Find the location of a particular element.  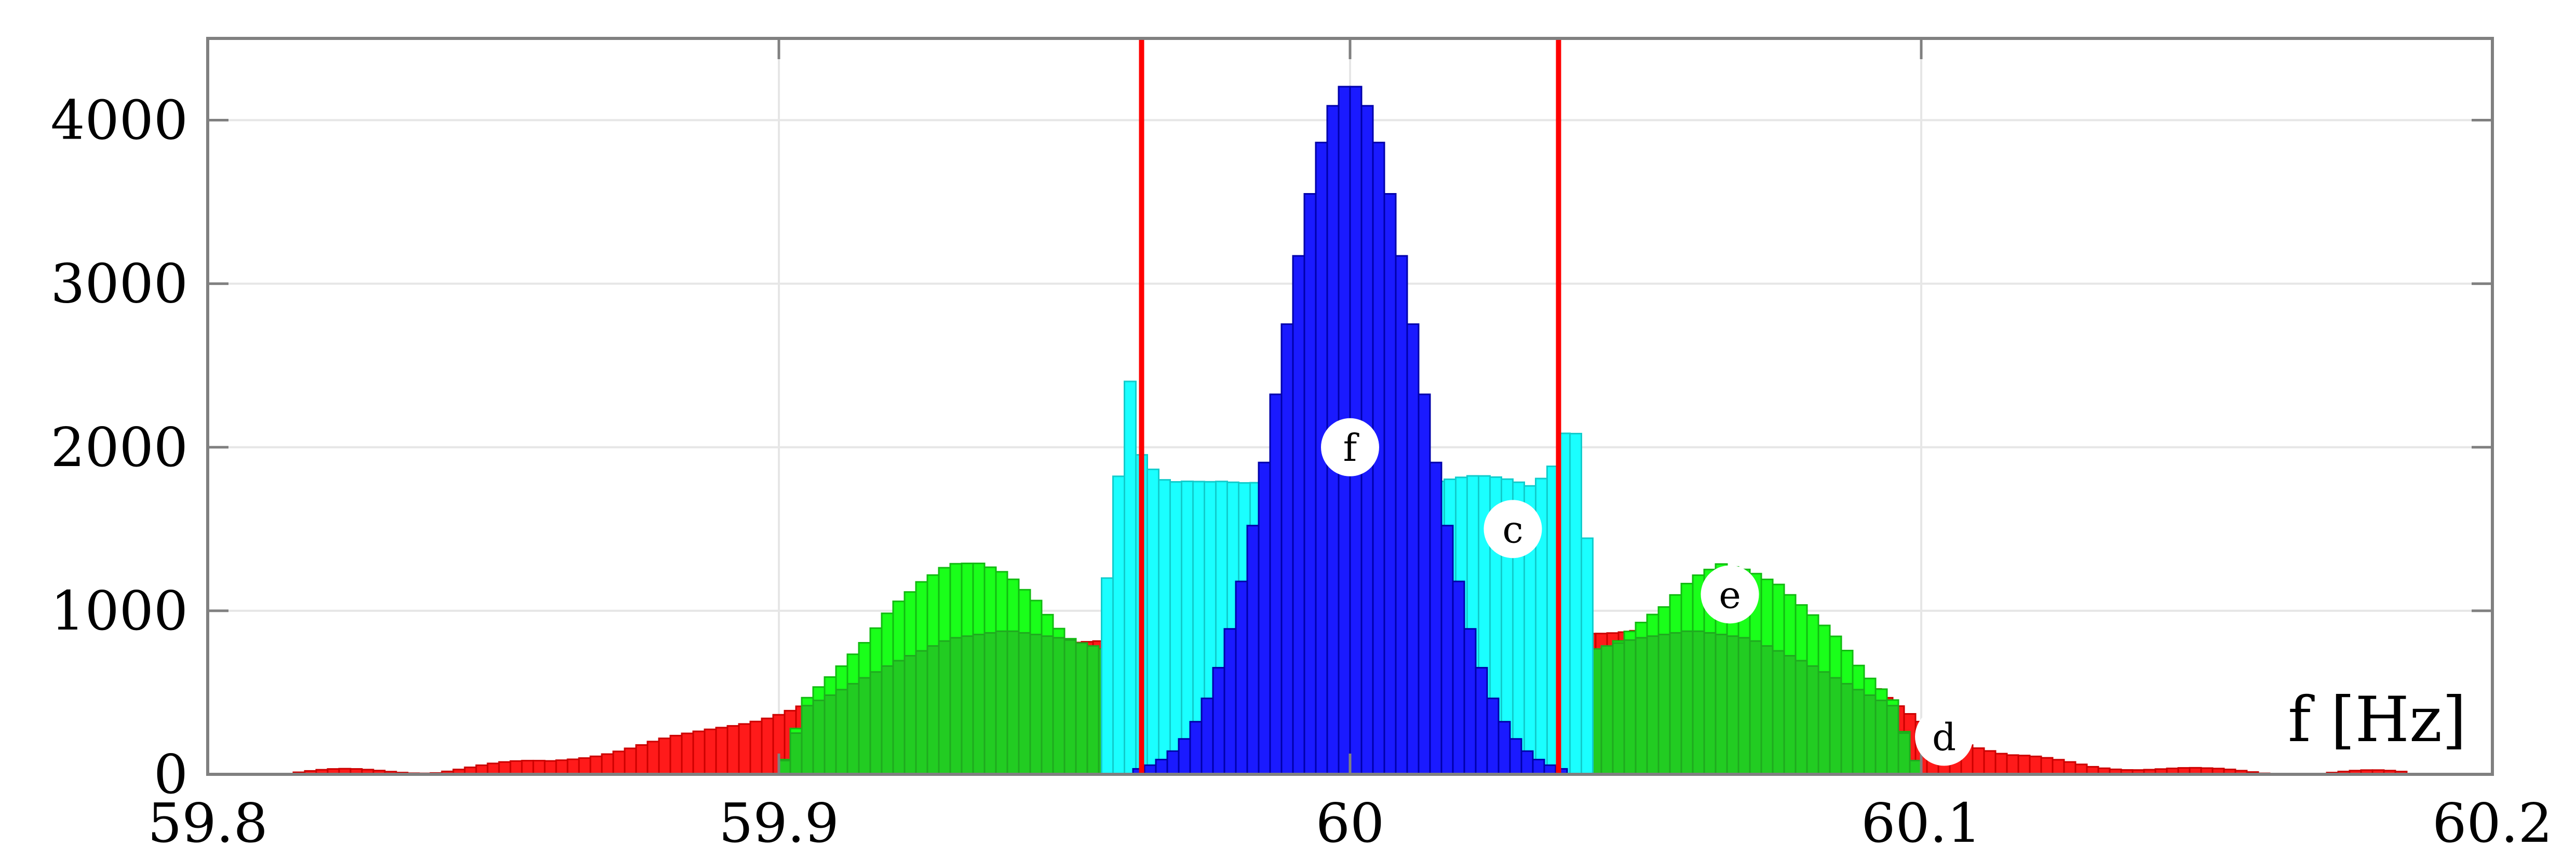

x-tick-label: 60 is located at coordinates (1350, 823).